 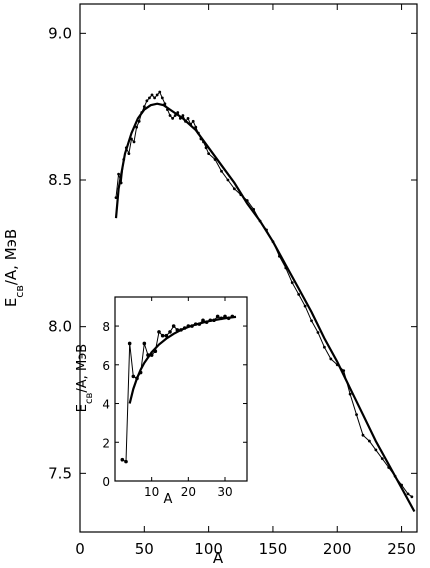 What do you see at coordinates (337, 549) in the screenshot?
I see `x-tick-label: 200` at bounding box center [337, 549].